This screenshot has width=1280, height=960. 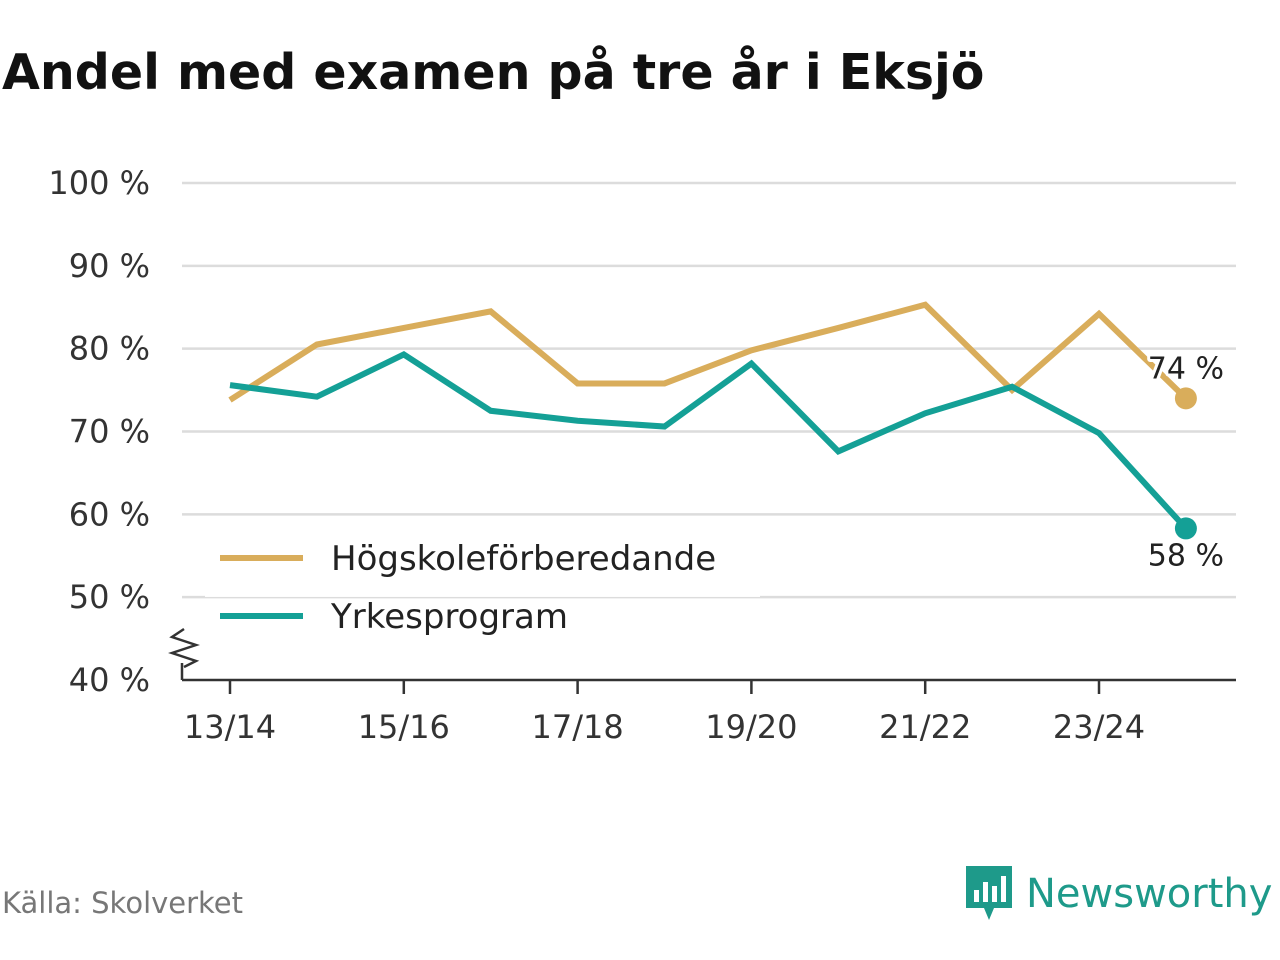 I want to click on brand-name: Newsworthy, so click(x=1149, y=894).